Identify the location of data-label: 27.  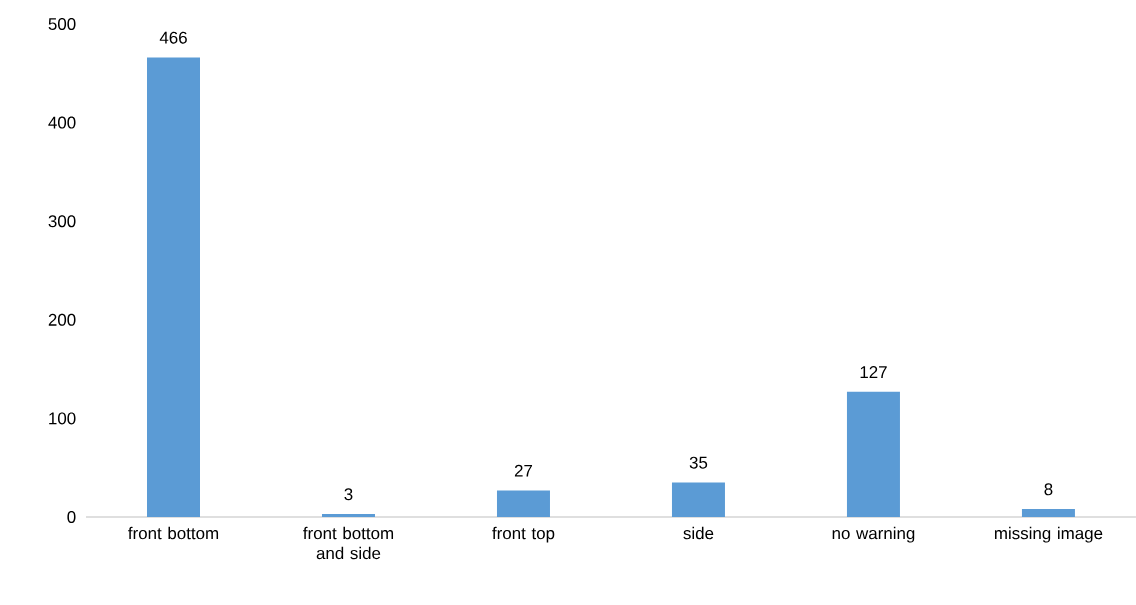
(523, 470).